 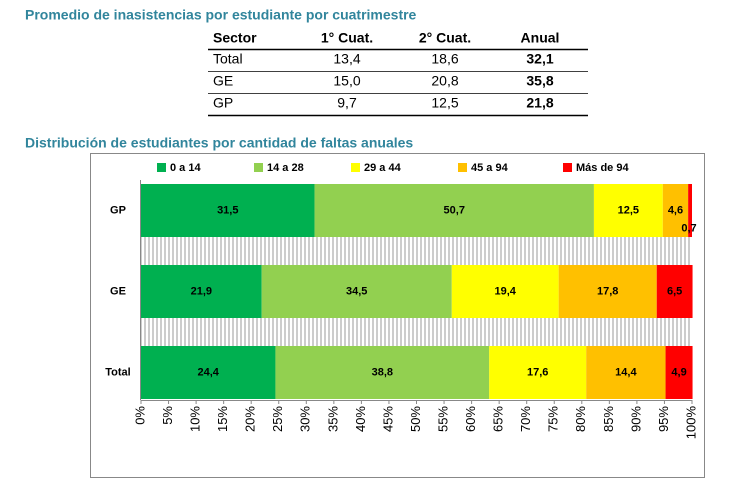 I want to click on x-tick-label: 15%, so click(x=222, y=419).